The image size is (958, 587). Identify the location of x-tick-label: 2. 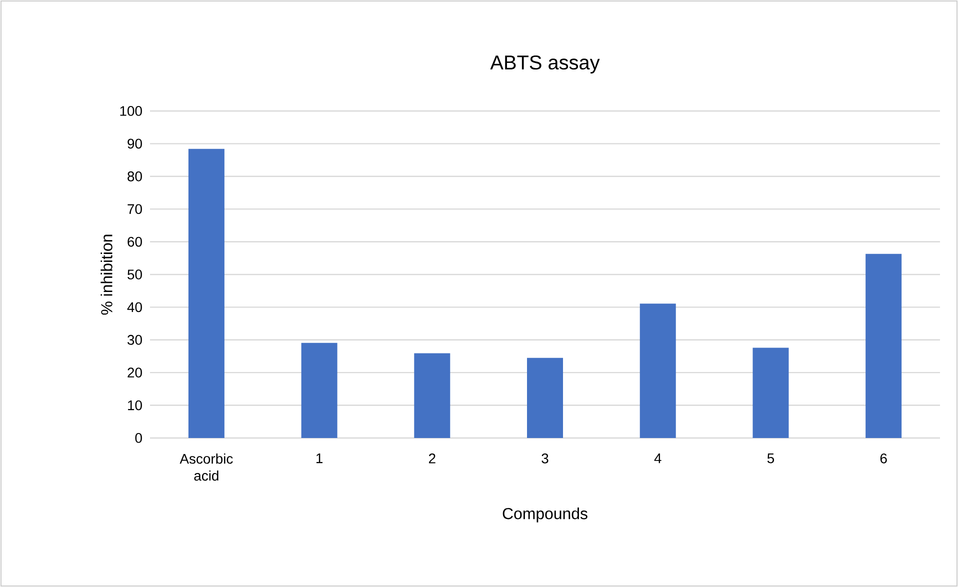
(432, 458).